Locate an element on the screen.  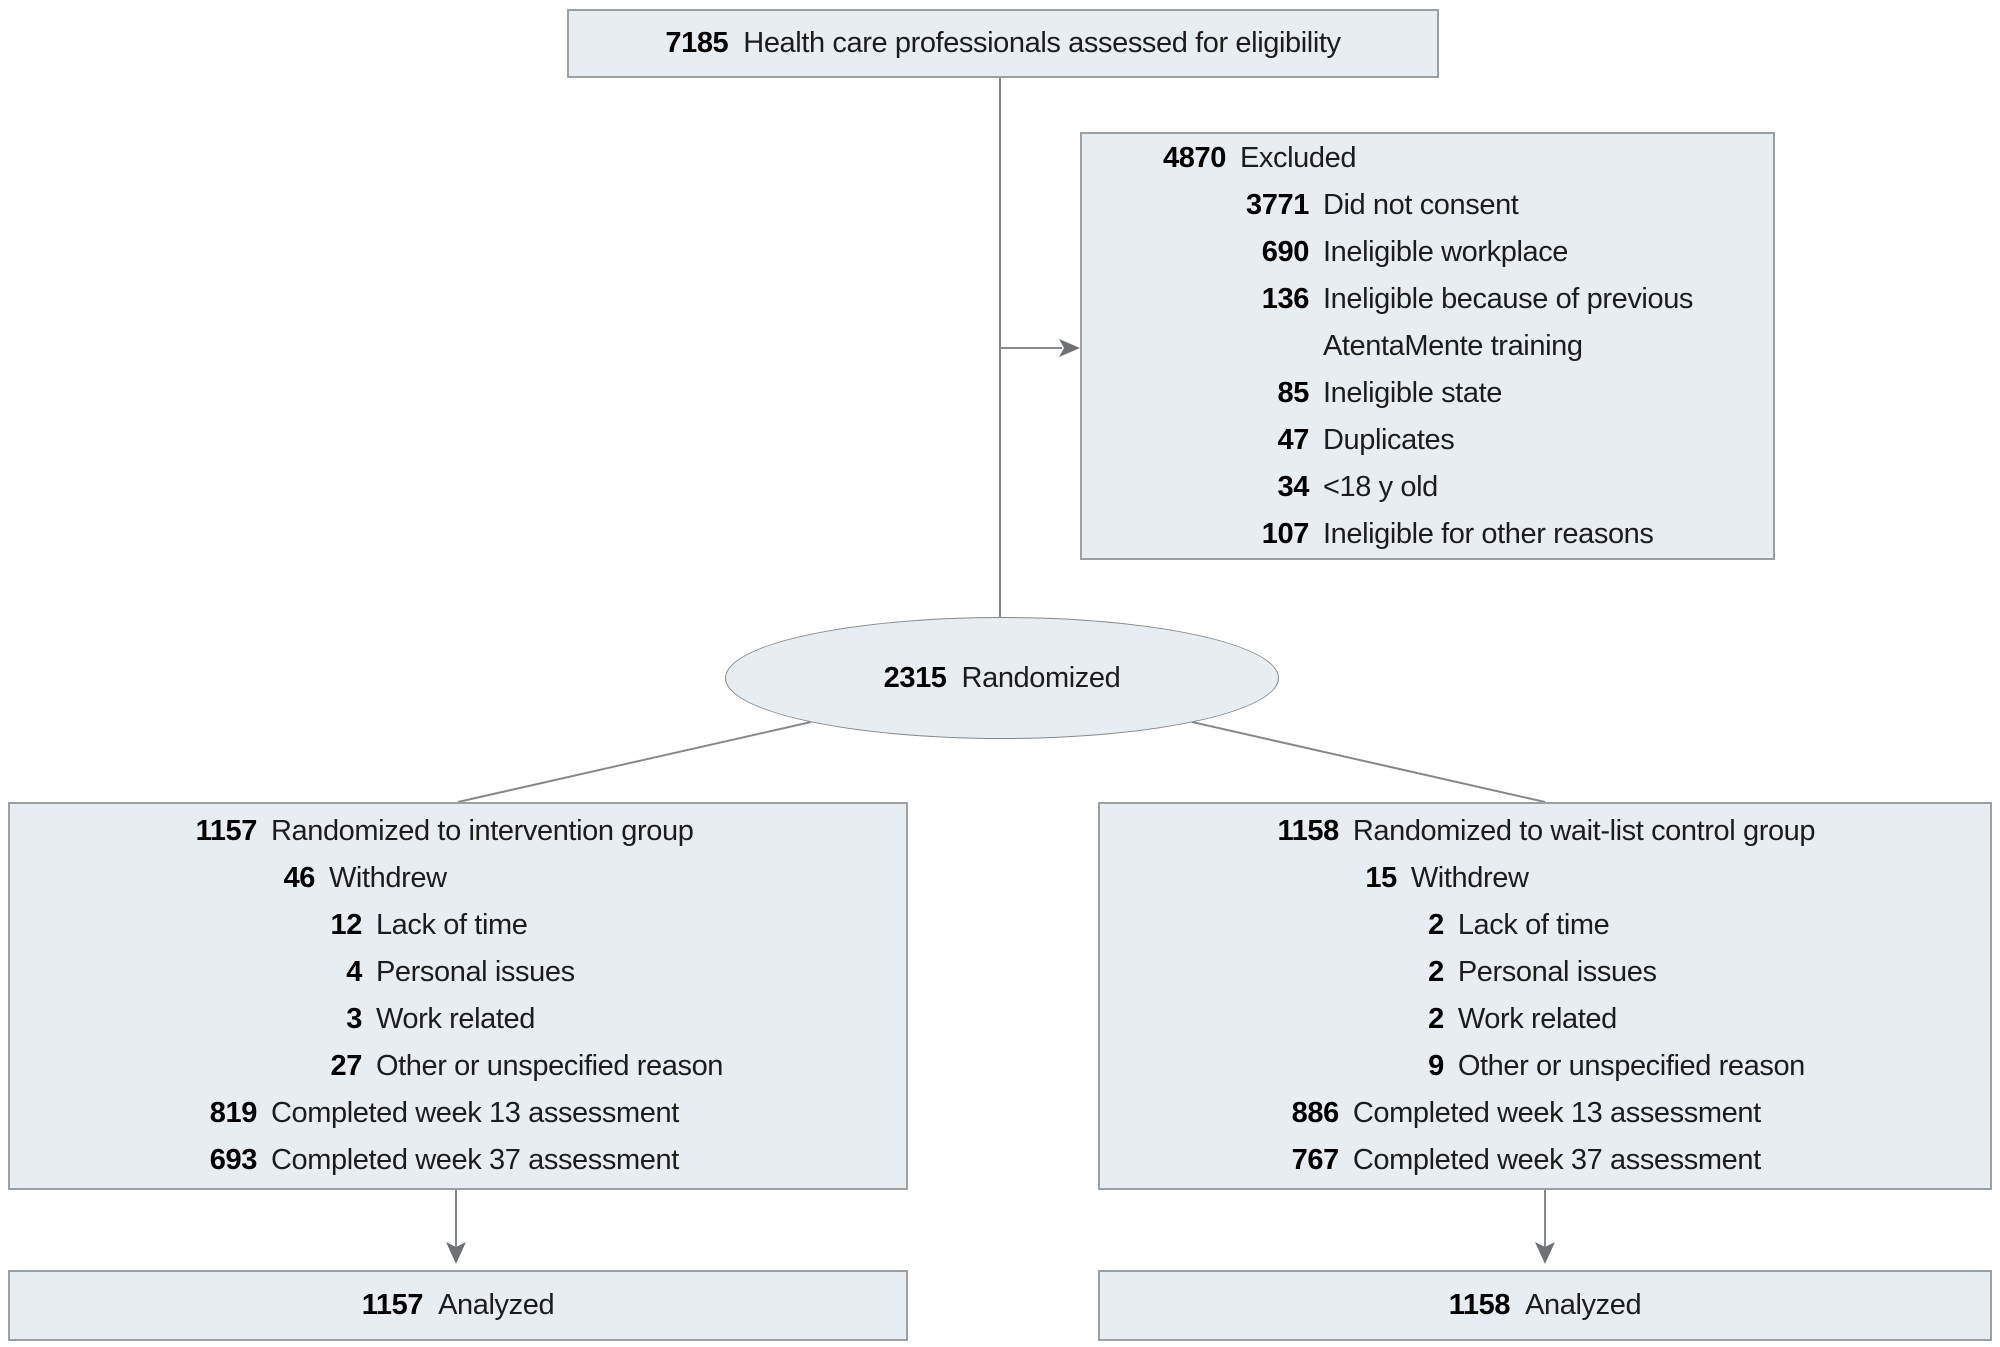
count-value: 47 is located at coordinates (1293, 439).